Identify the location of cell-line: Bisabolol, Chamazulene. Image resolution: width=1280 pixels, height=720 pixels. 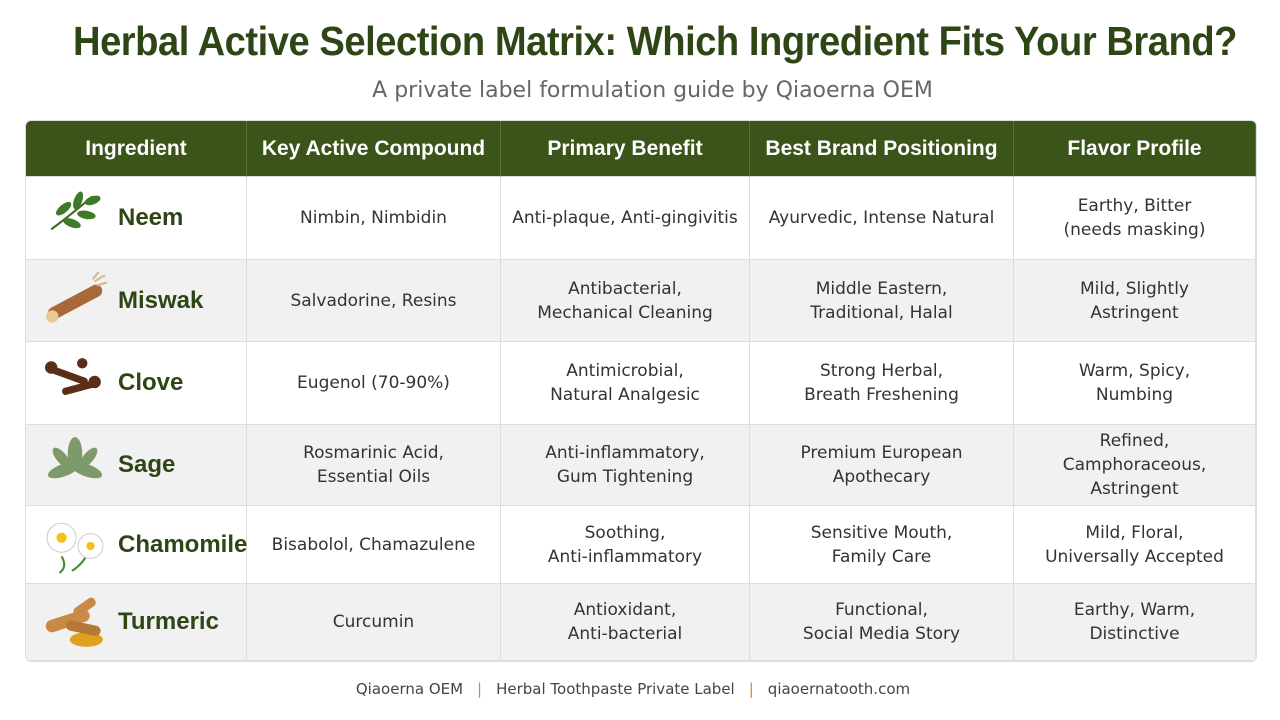
(373, 544).